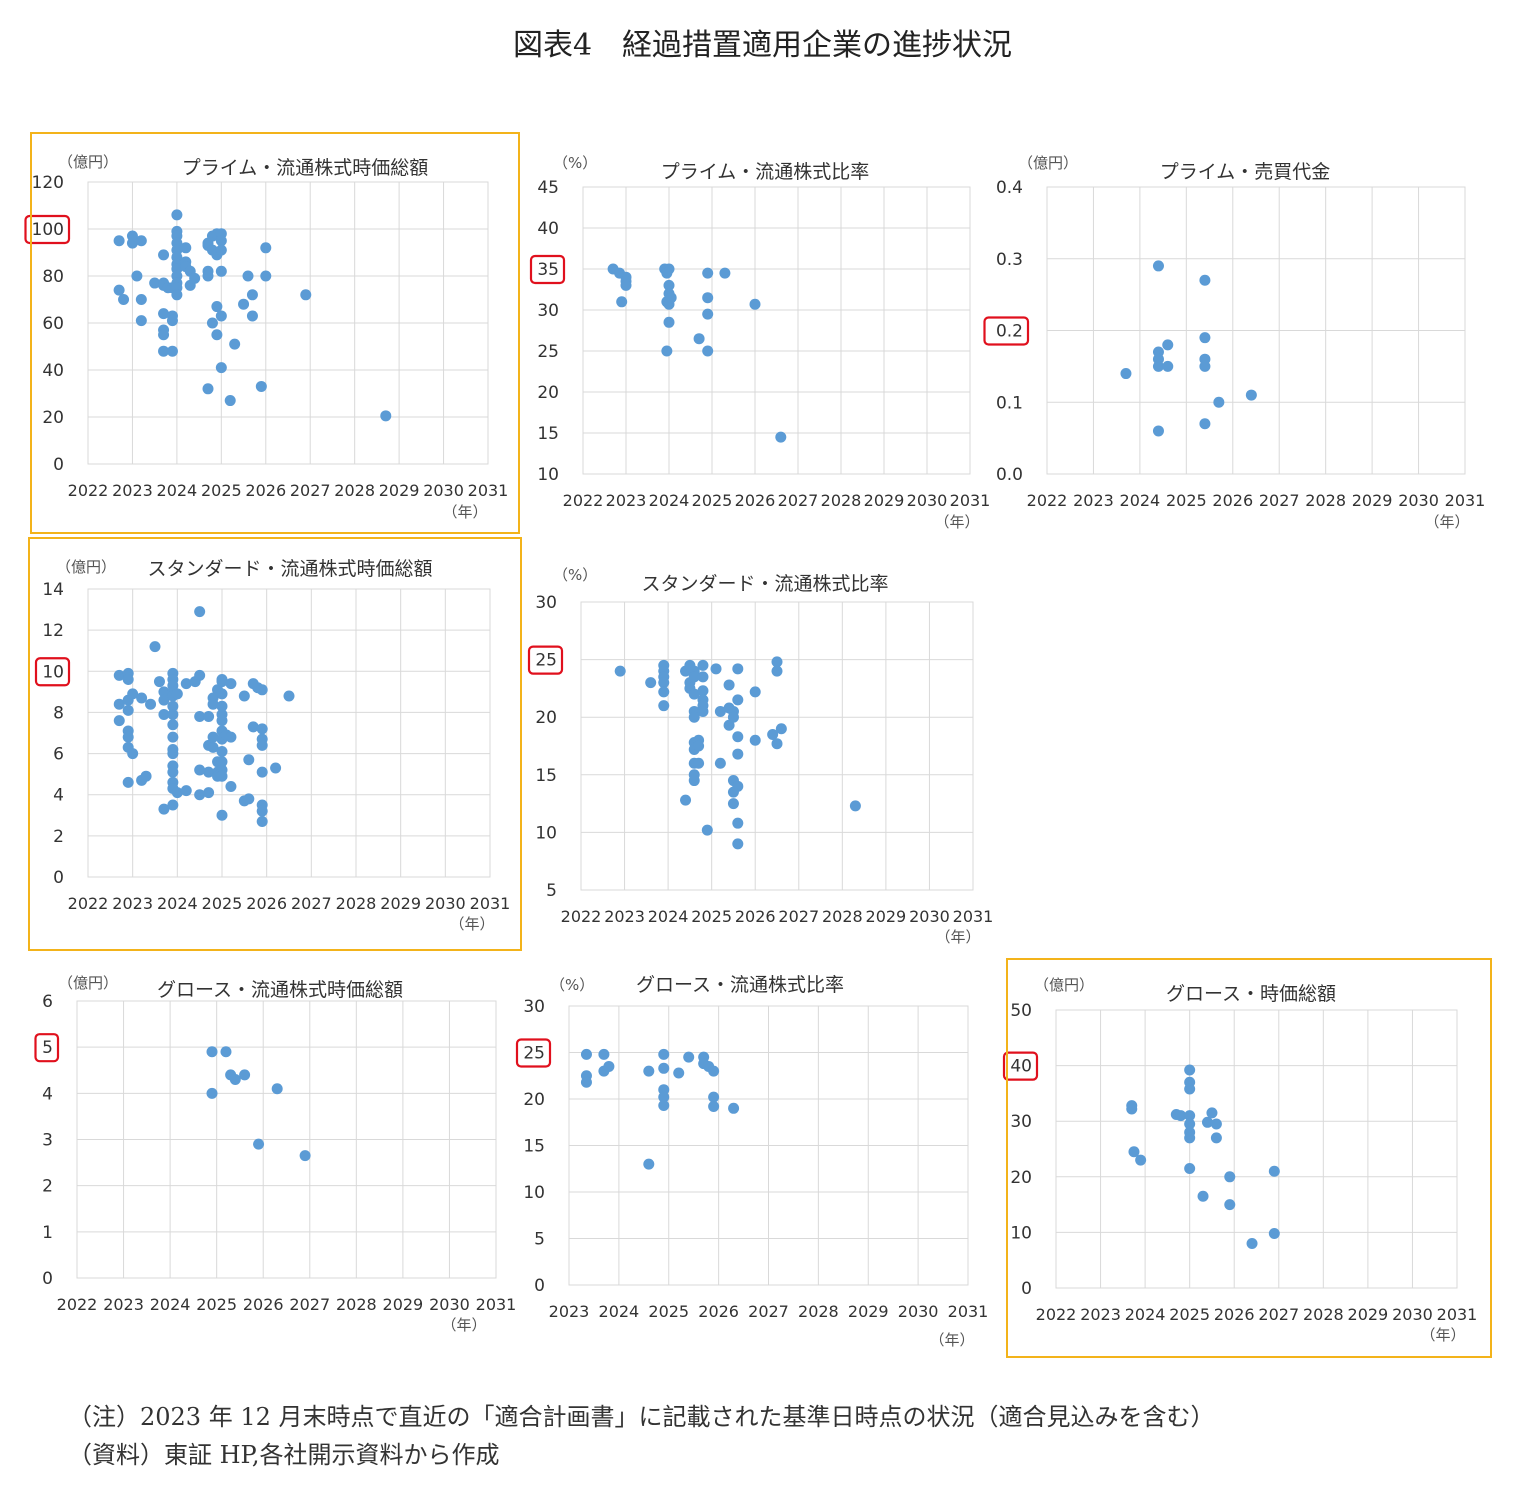 Image resolution: width=1525 pixels, height=1491 pixels. What do you see at coordinates (47, 1187) in the screenshot?
I see `y-tick-label: 2` at bounding box center [47, 1187].